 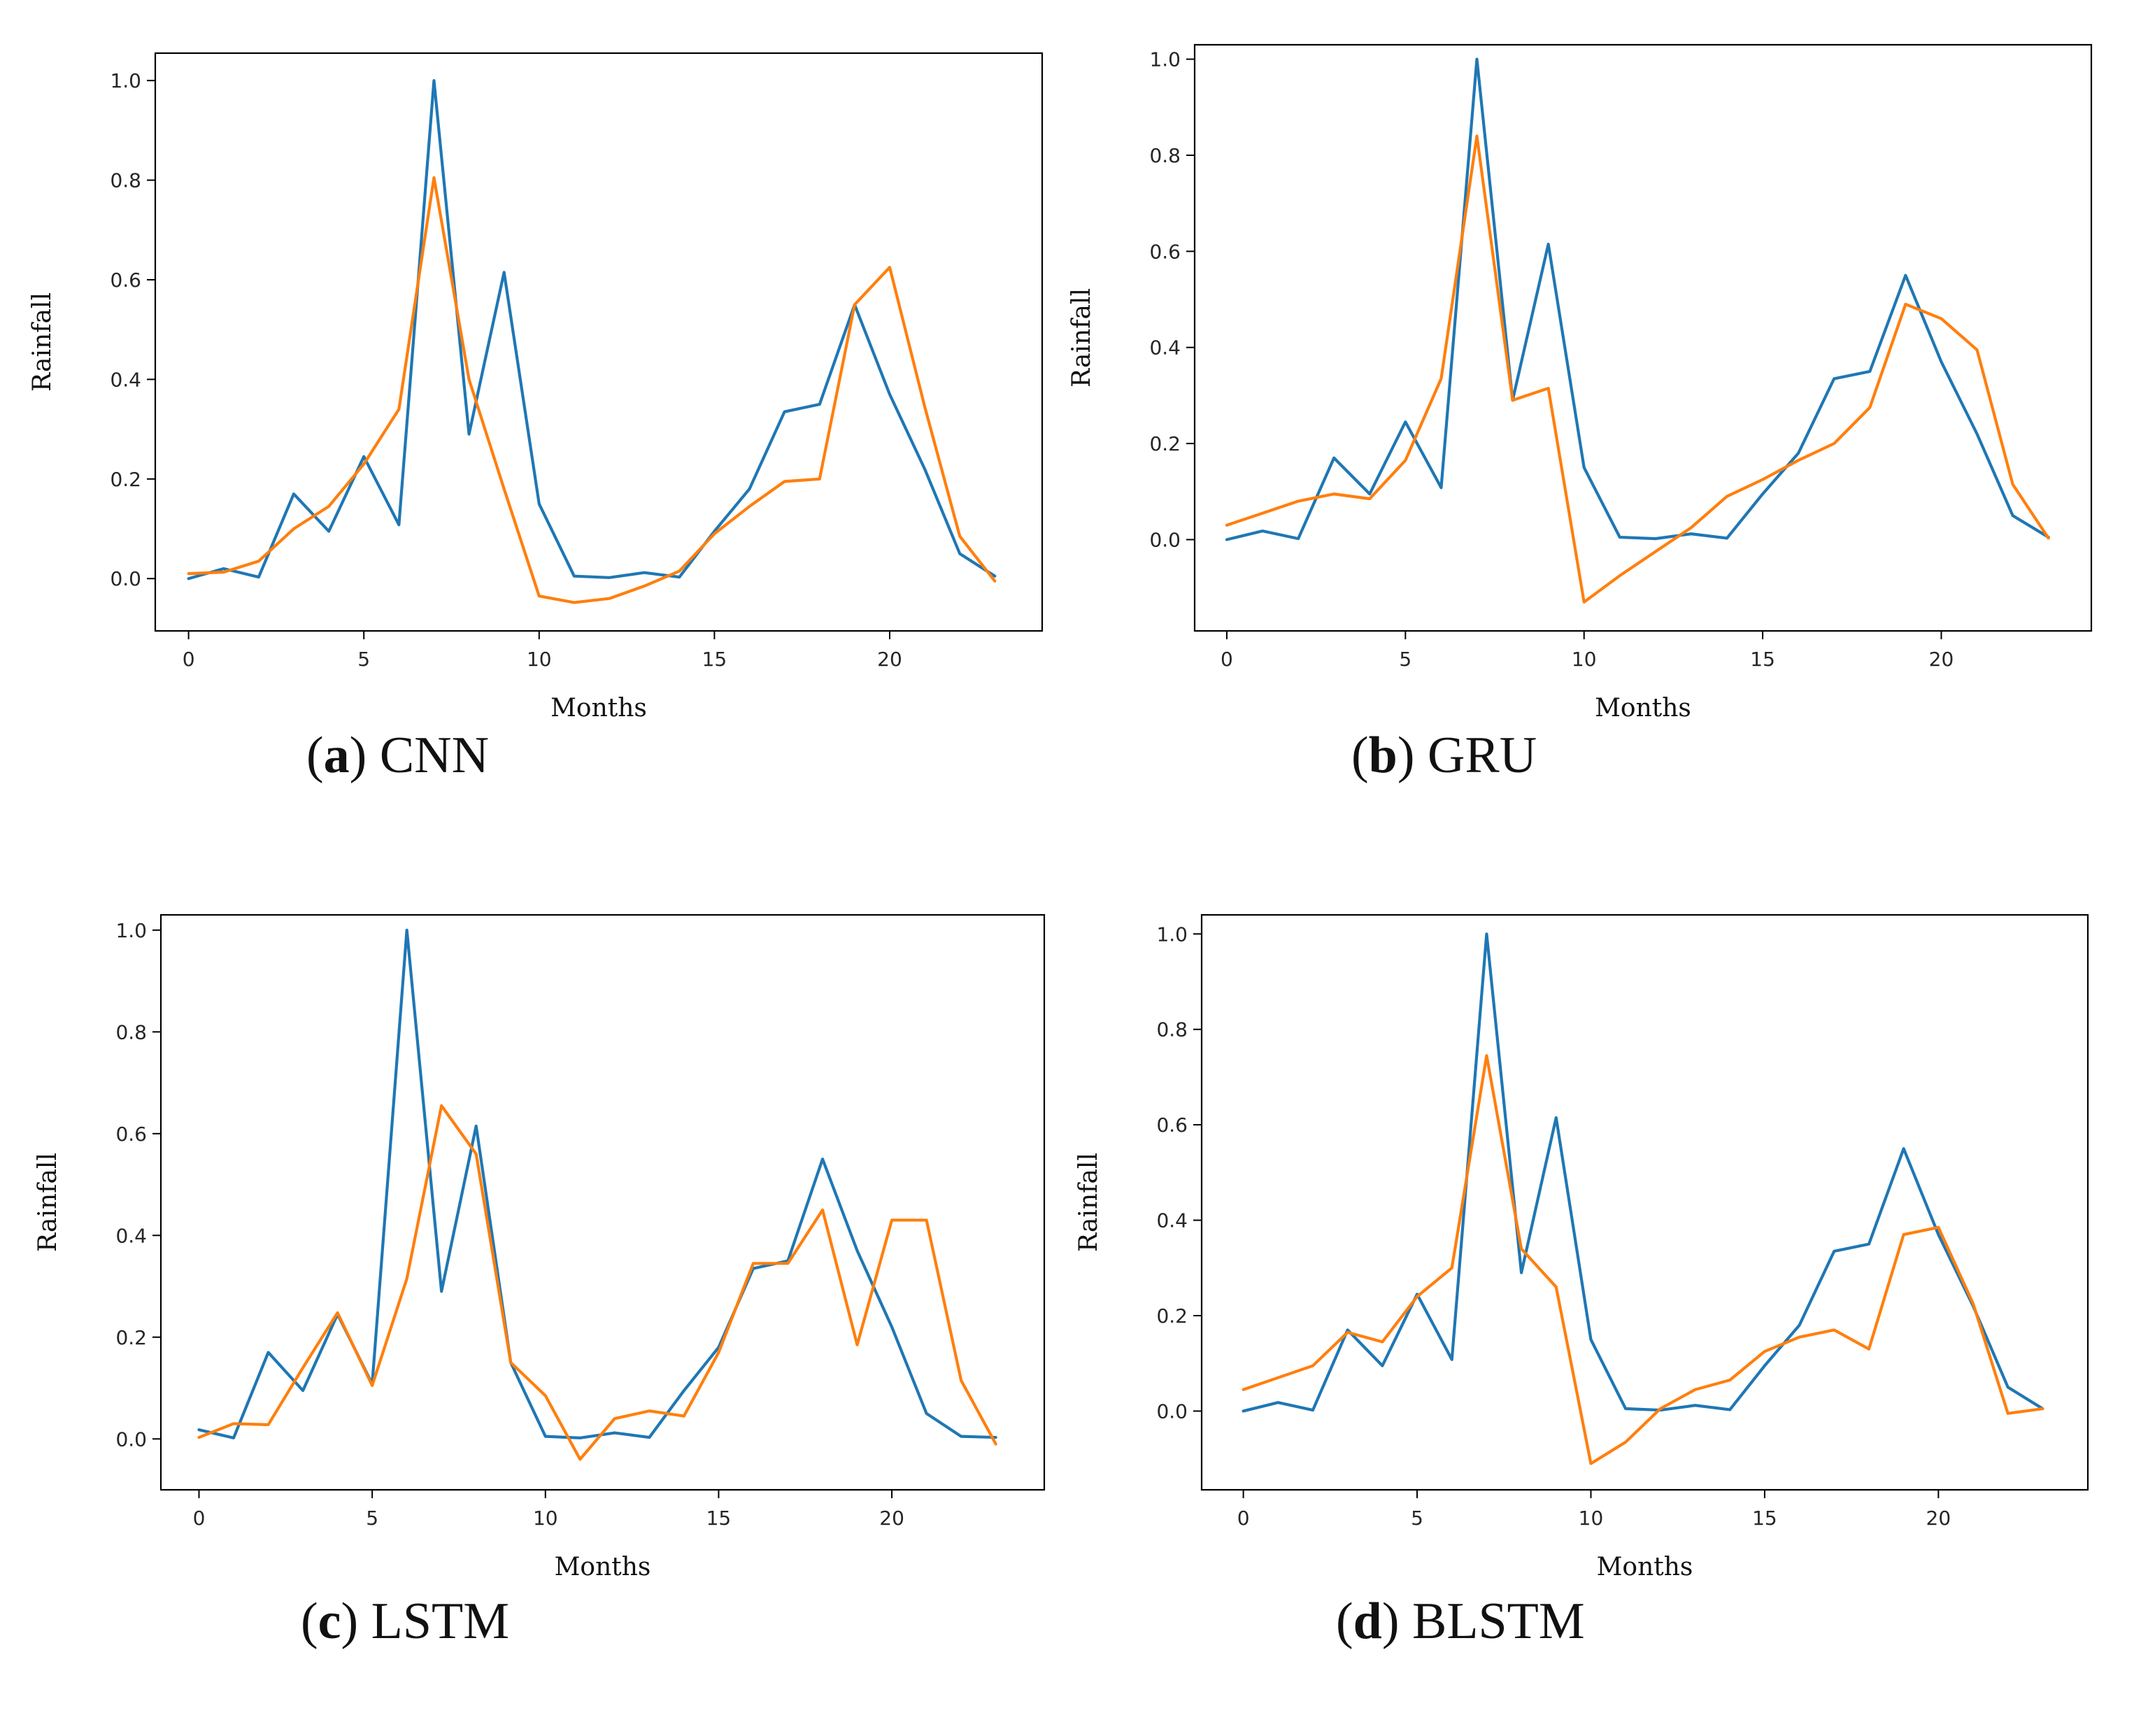 I want to click on caption-blstm: (d) BLSTM, so click(x=1460, y=1622).